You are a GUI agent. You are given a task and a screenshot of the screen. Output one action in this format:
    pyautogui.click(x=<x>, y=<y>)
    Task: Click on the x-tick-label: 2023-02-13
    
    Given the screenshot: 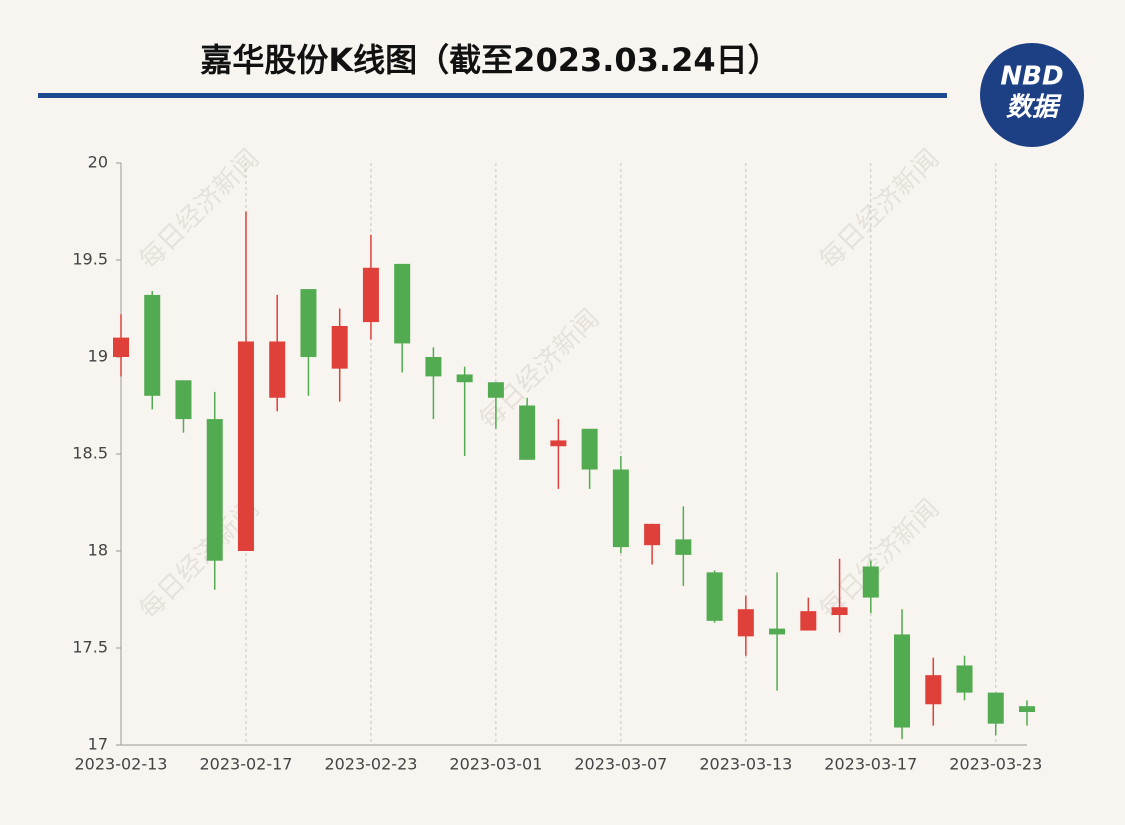 What is the action you would take?
    pyautogui.click(x=121, y=764)
    